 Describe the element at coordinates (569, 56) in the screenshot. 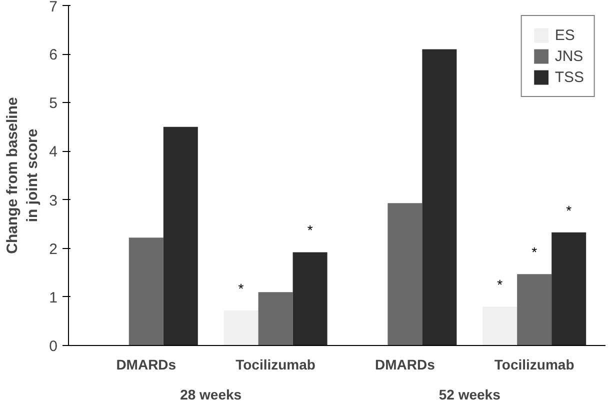

I see `legend-label: JNS` at that location.